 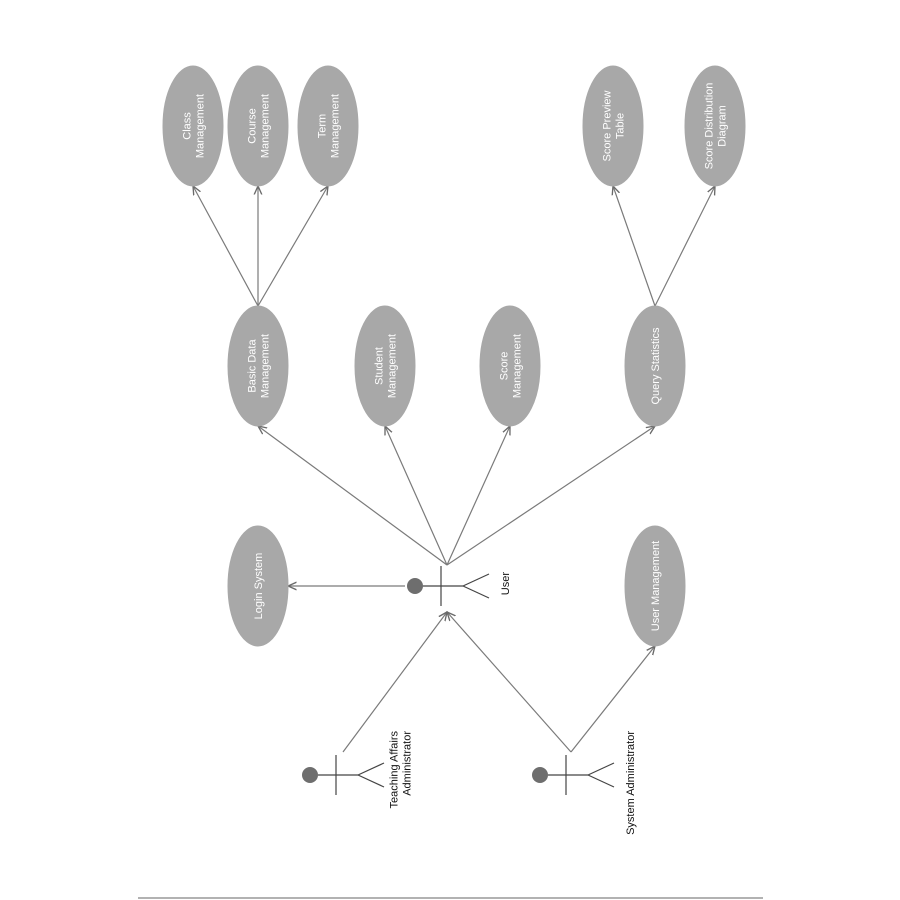 I want to click on use-case-class-management: ClassManagement, so click(x=193, y=126).